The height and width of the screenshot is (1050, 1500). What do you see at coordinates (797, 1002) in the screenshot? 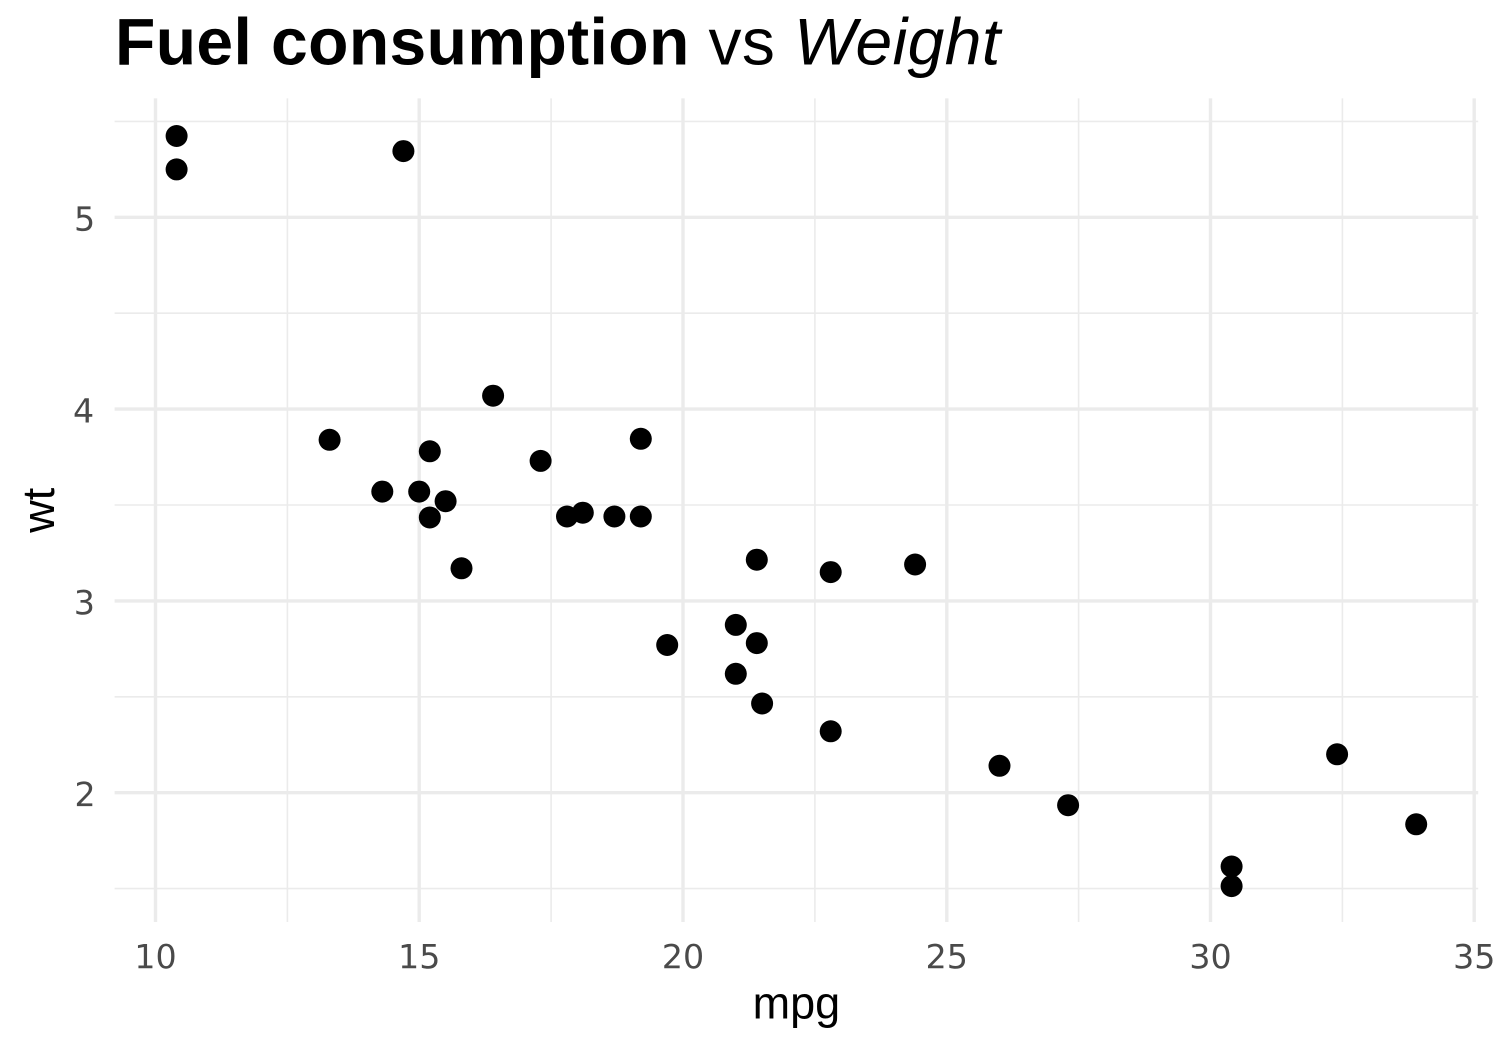
I see `svg-text: mpg` at bounding box center [797, 1002].